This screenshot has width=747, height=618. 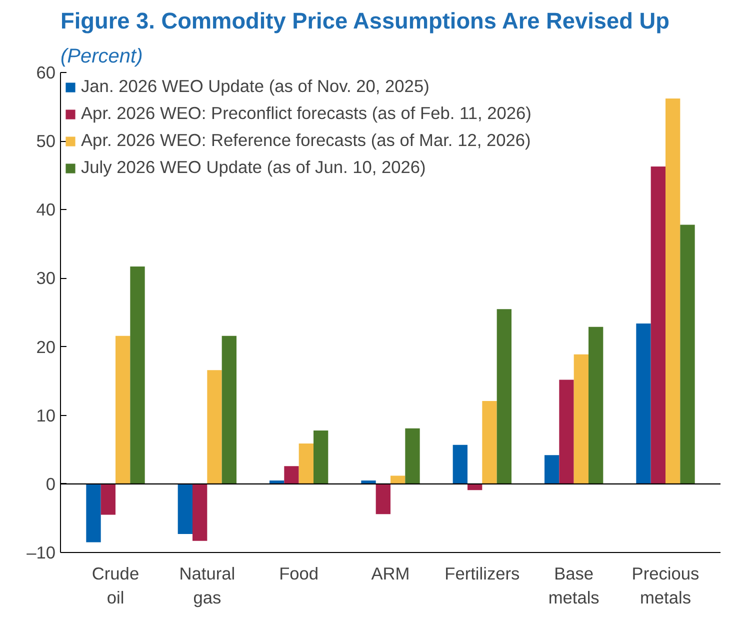 I want to click on y-tick-label: 60, so click(x=46, y=72).